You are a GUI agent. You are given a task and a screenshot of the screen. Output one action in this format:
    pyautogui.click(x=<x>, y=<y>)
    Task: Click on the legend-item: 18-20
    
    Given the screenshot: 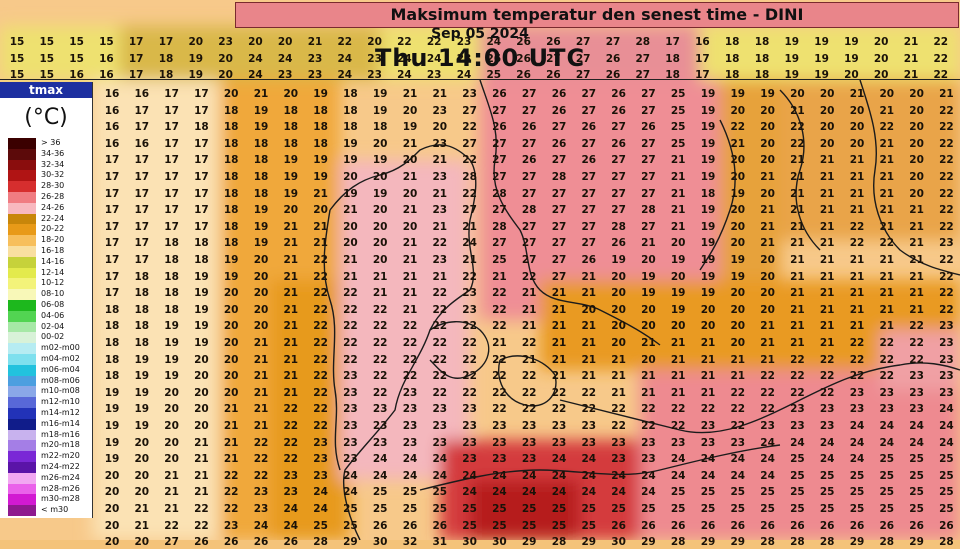 What is the action you would take?
    pyautogui.click(x=46, y=240)
    